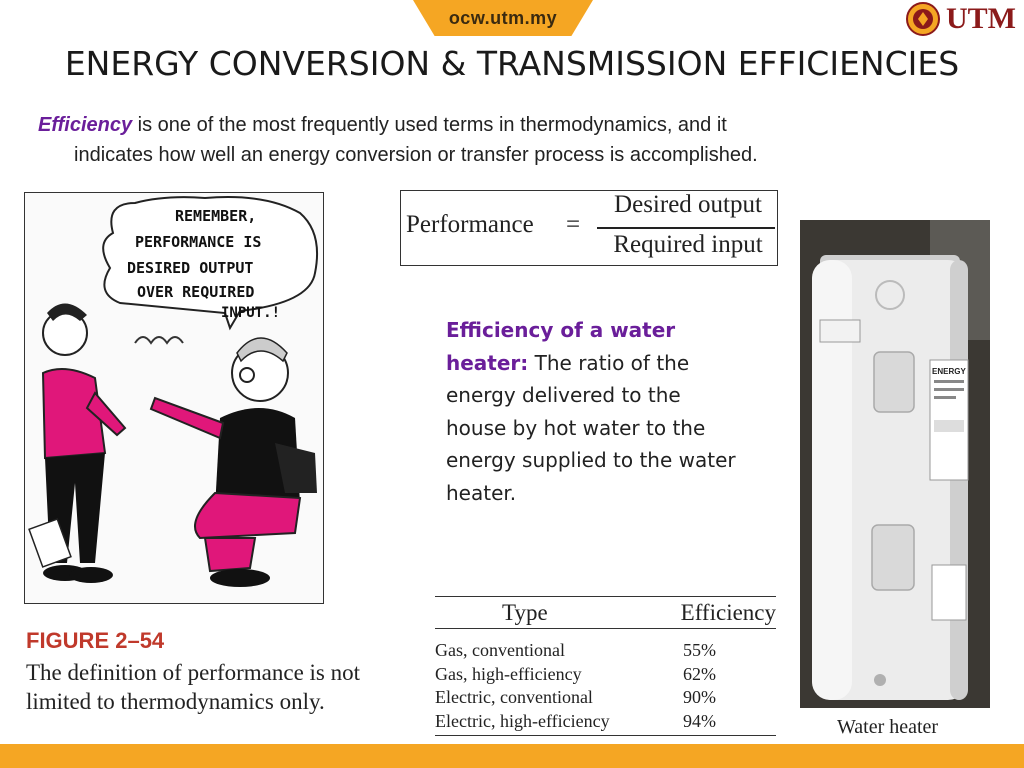  Describe the element at coordinates (190, 268) in the screenshot. I see `speech-line-3: DESIRED OUTPUT` at that location.